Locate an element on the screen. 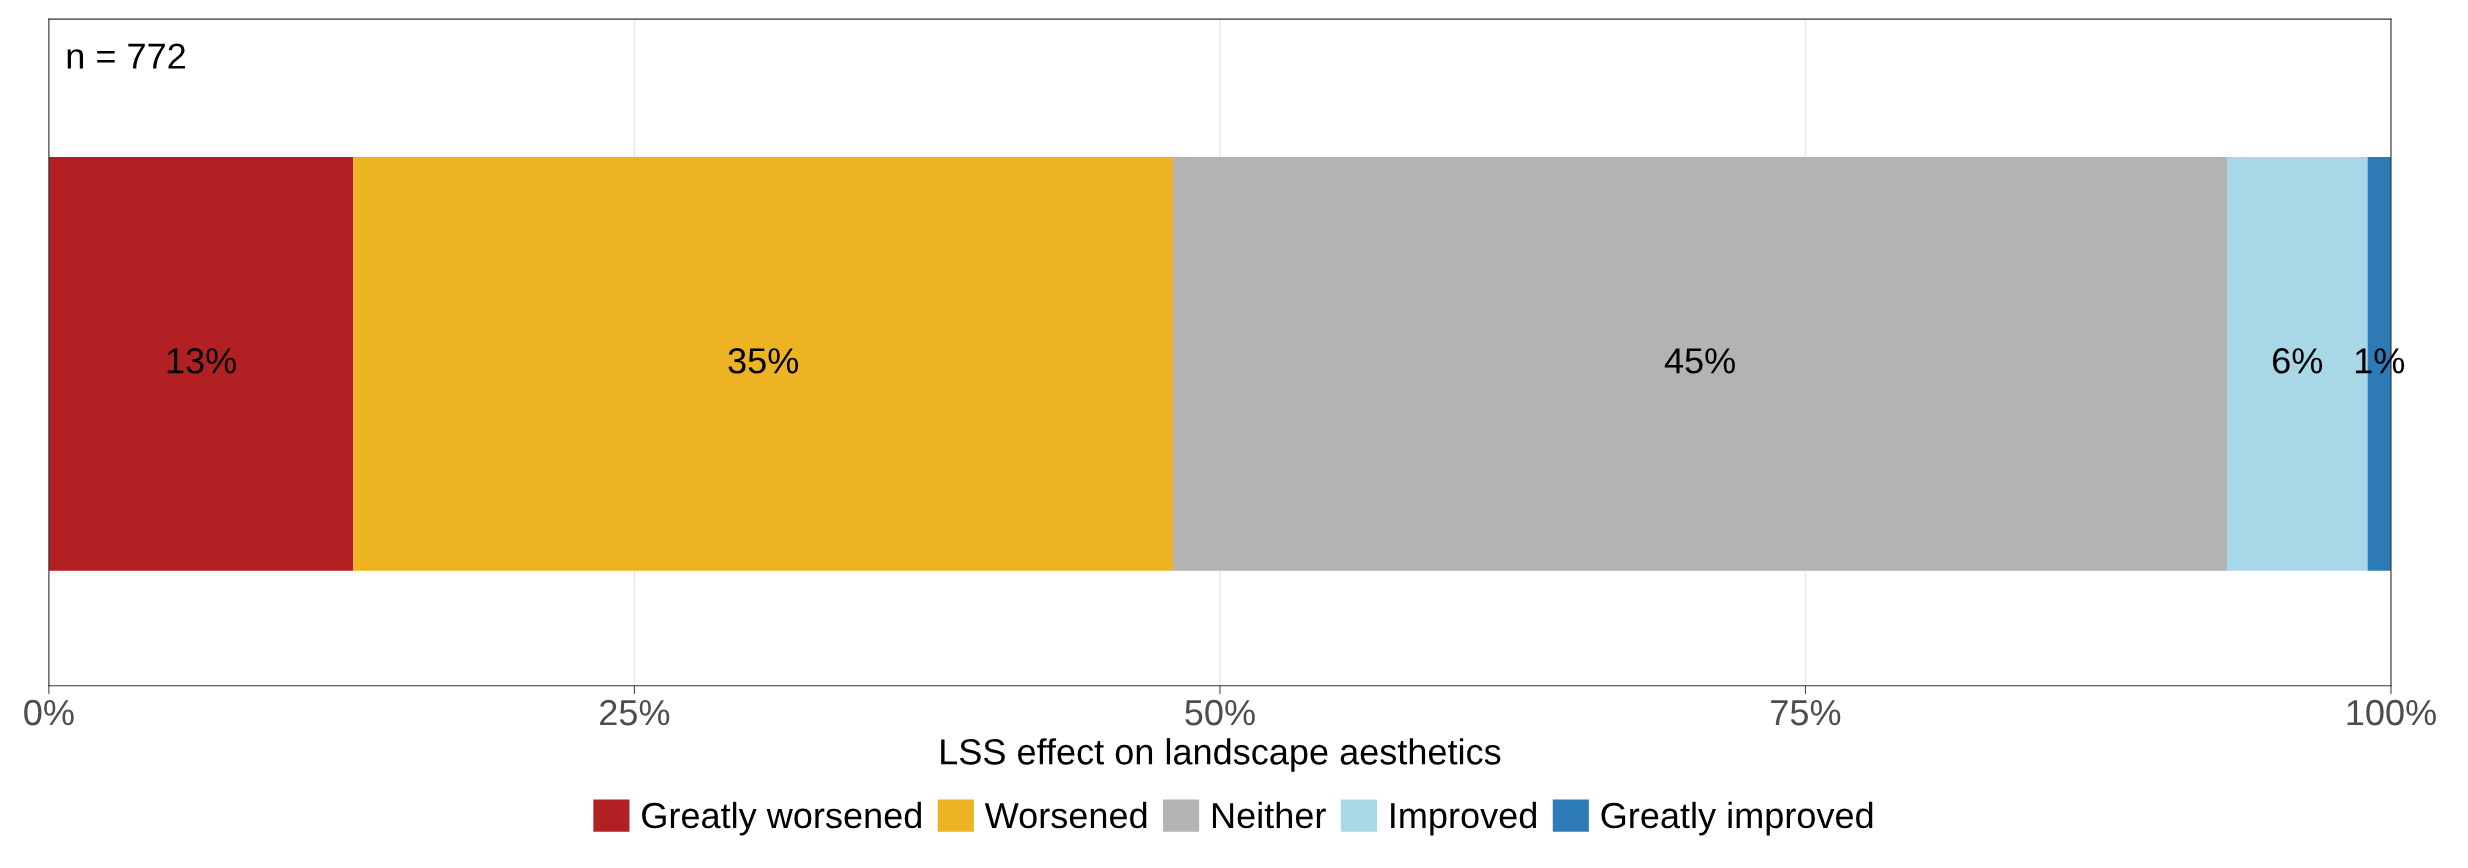  legend-label: Worsened is located at coordinates (1065, 815).